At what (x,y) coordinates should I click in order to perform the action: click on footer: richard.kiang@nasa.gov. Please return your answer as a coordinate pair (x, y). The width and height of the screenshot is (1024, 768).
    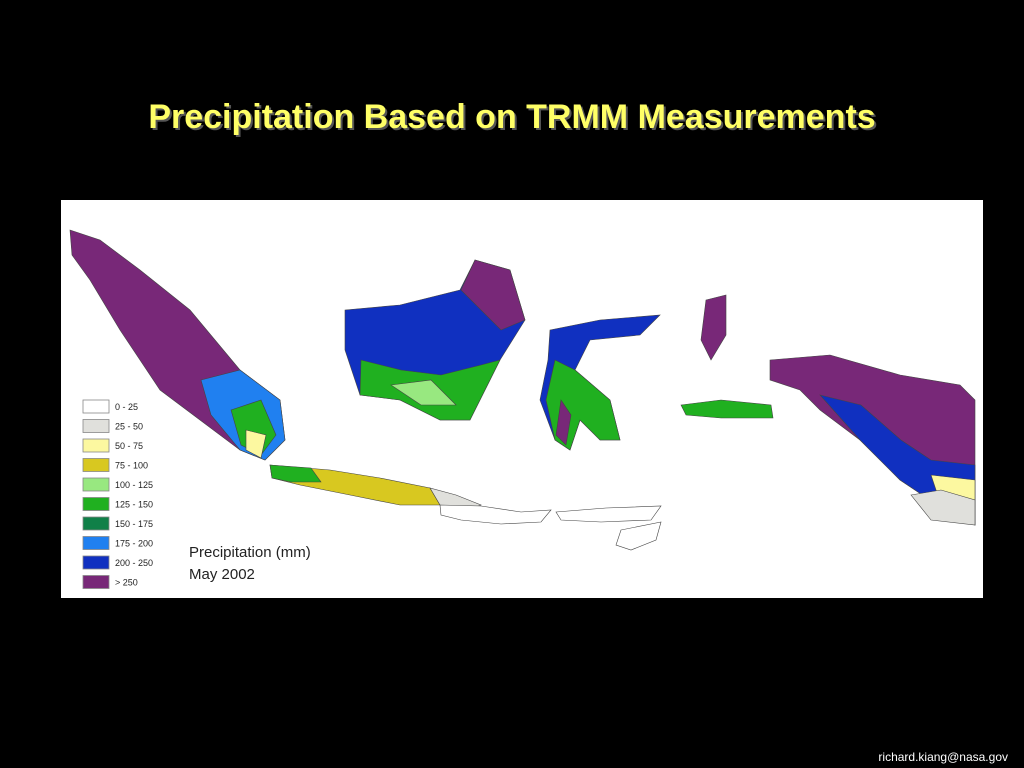
    Looking at the image, I should click on (943, 757).